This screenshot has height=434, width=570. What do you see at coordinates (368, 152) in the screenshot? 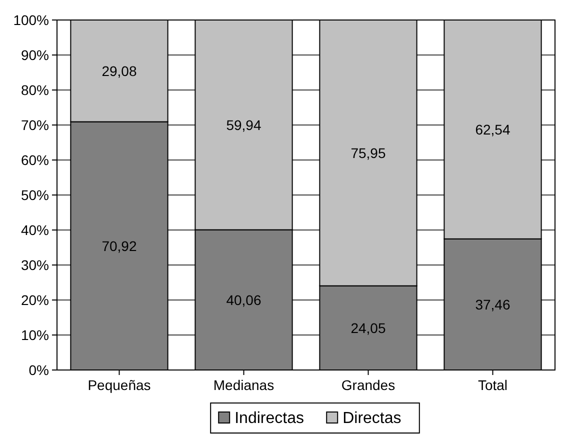
I see `data-label: 75,95` at bounding box center [368, 152].